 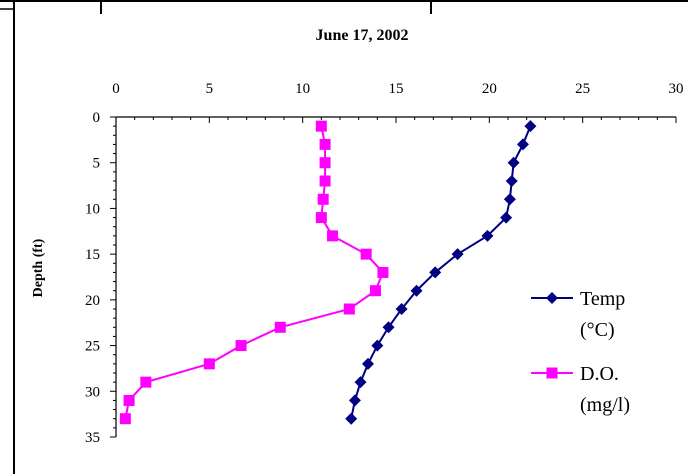 What do you see at coordinates (92, 209) in the screenshot?
I see `y-tick-label: 10` at bounding box center [92, 209].